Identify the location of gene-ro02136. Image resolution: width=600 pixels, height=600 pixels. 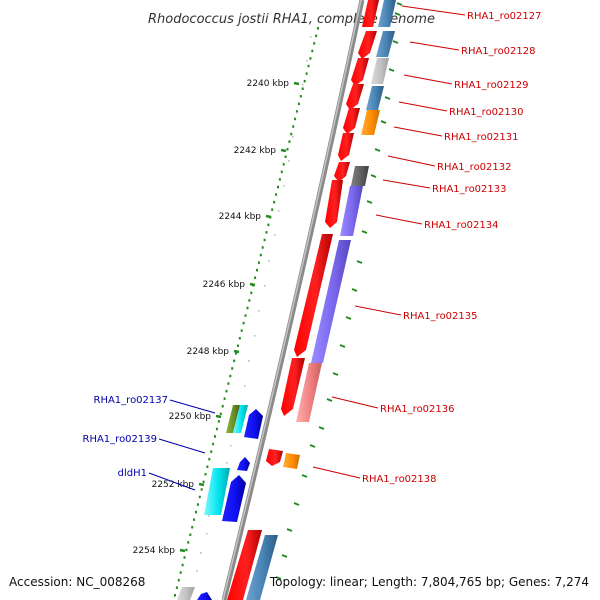
(293, 387).